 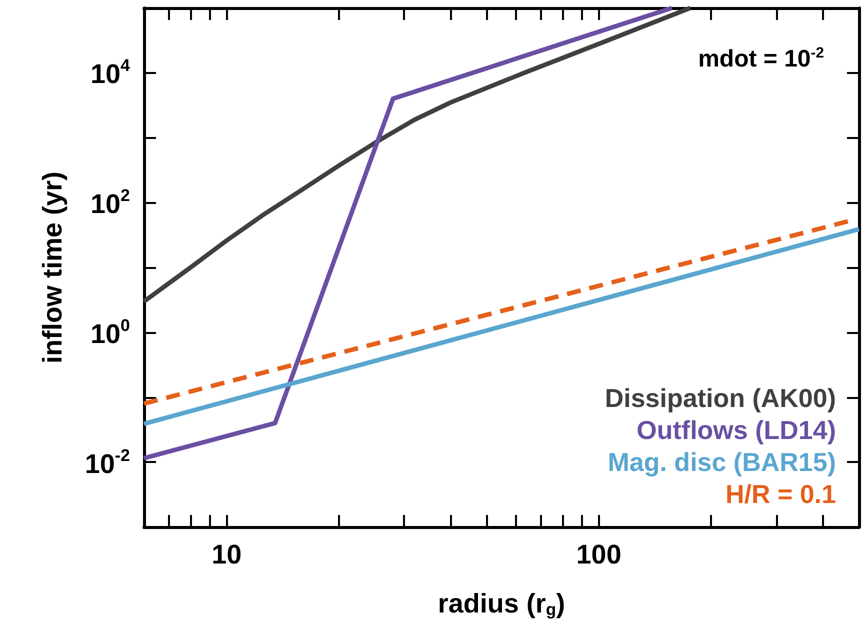 I want to click on y-tick-label: 10$^{0}$, so click(x=110, y=332).